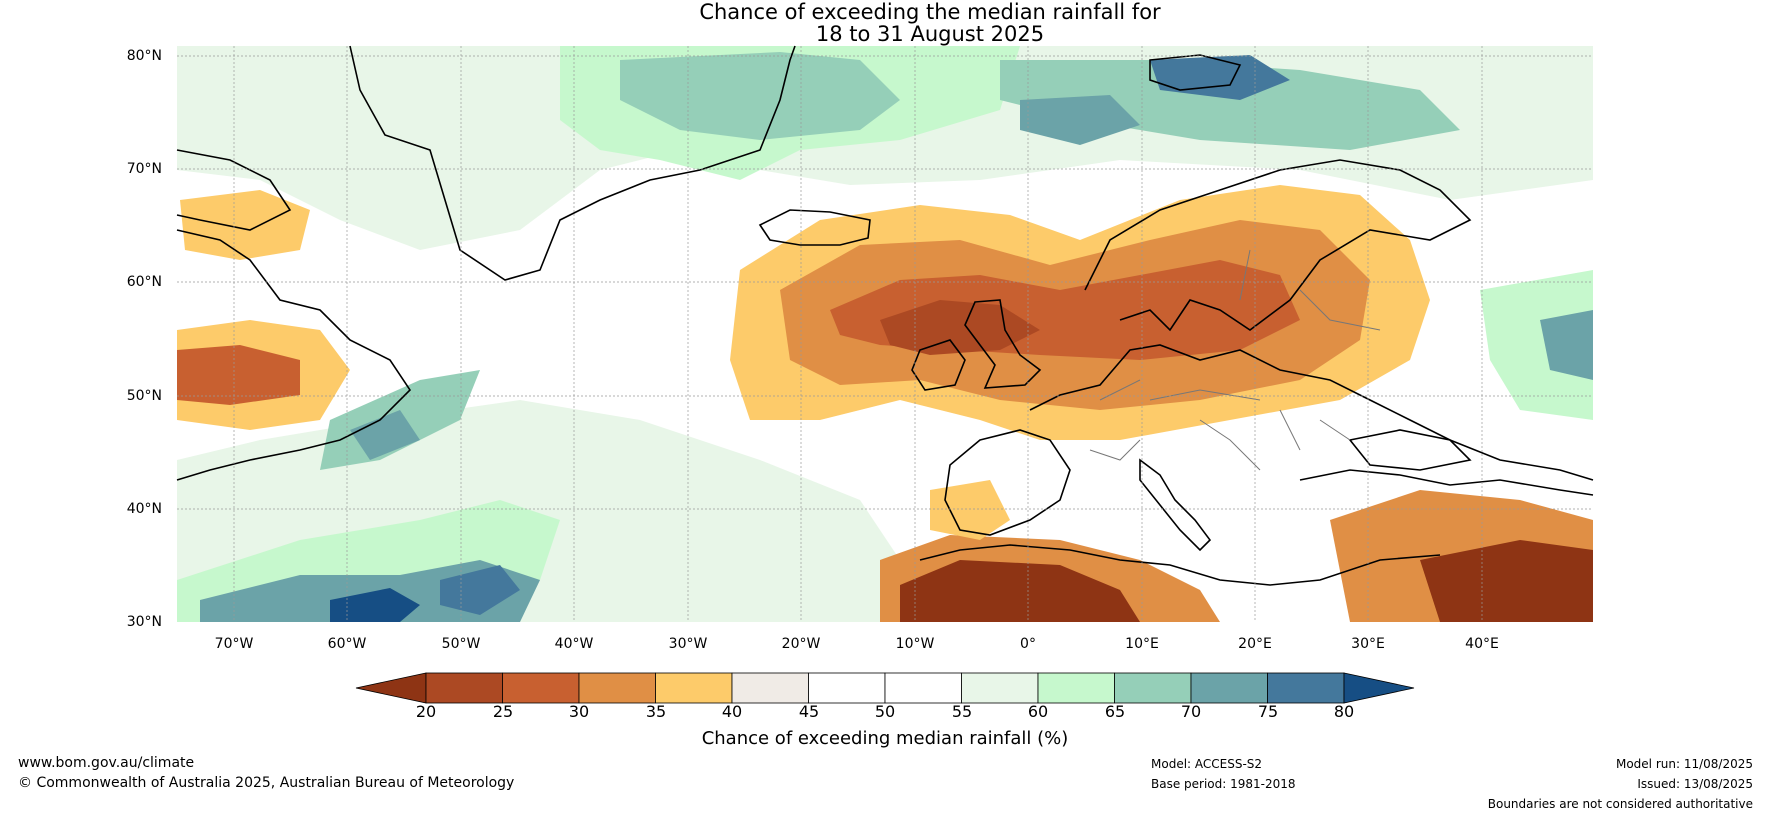 The height and width of the screenshot is (816, 1770). Describe the element at coordinates (1379, 688) in the screenshot. I see `colorbar-extension-high` at that location.